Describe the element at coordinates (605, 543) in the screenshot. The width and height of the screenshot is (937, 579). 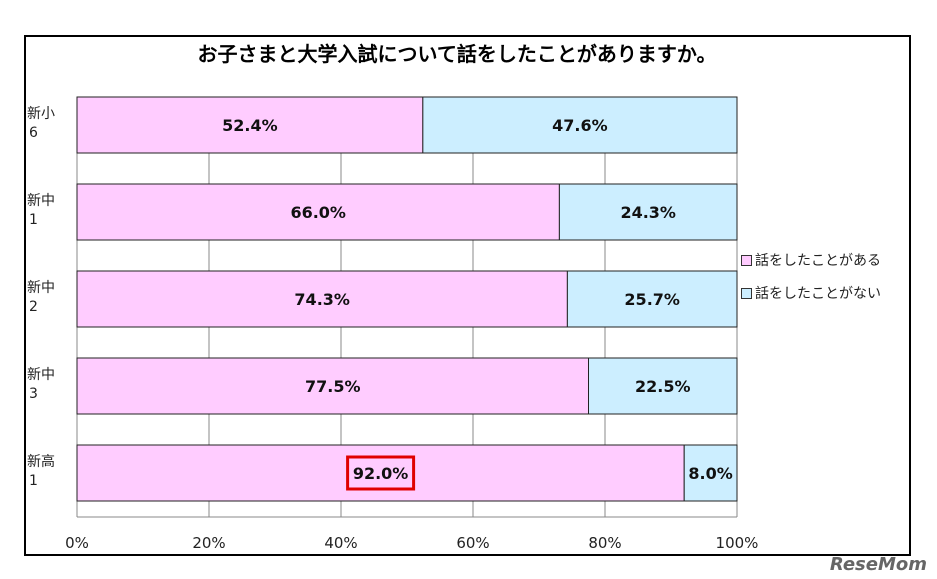
I see `x-tick-label: 80%` at that location.